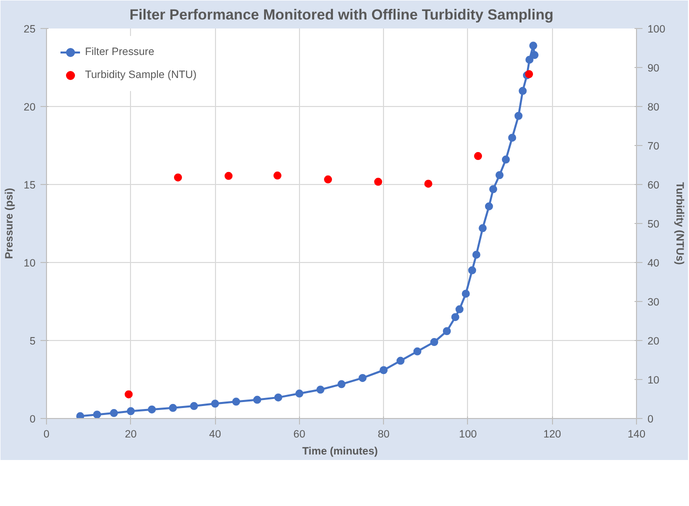 Image resolution: width=689 pixels, height=506 pixels. What do you see at coordinates (30, 264) in the screenshot?
I see `y-tick-label: 10` at bounding box center [30, 264].